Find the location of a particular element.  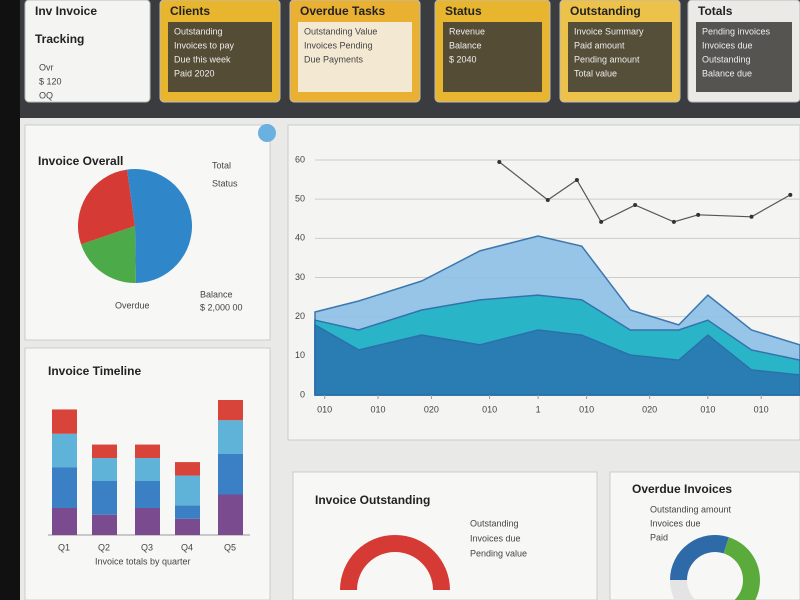

x-tick-label: Q3 is located at coordinates (147, 547).